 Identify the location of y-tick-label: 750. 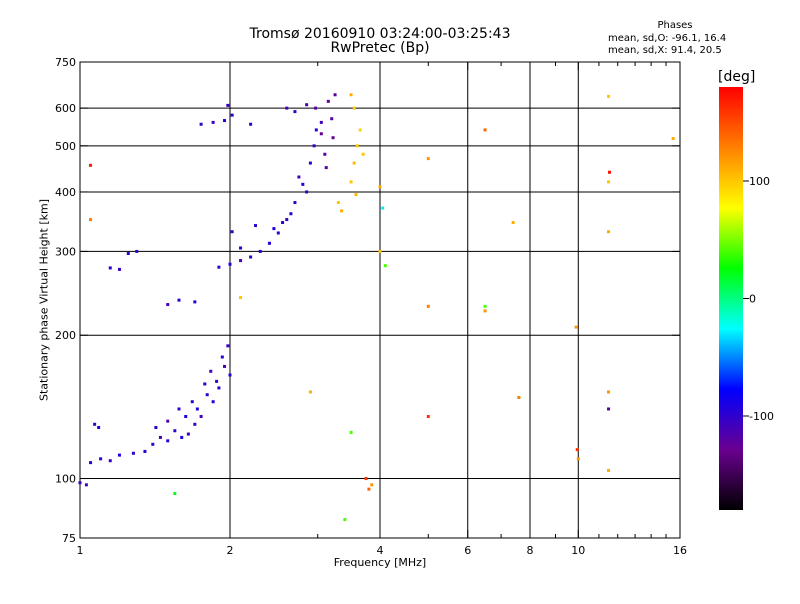
(65, 62).